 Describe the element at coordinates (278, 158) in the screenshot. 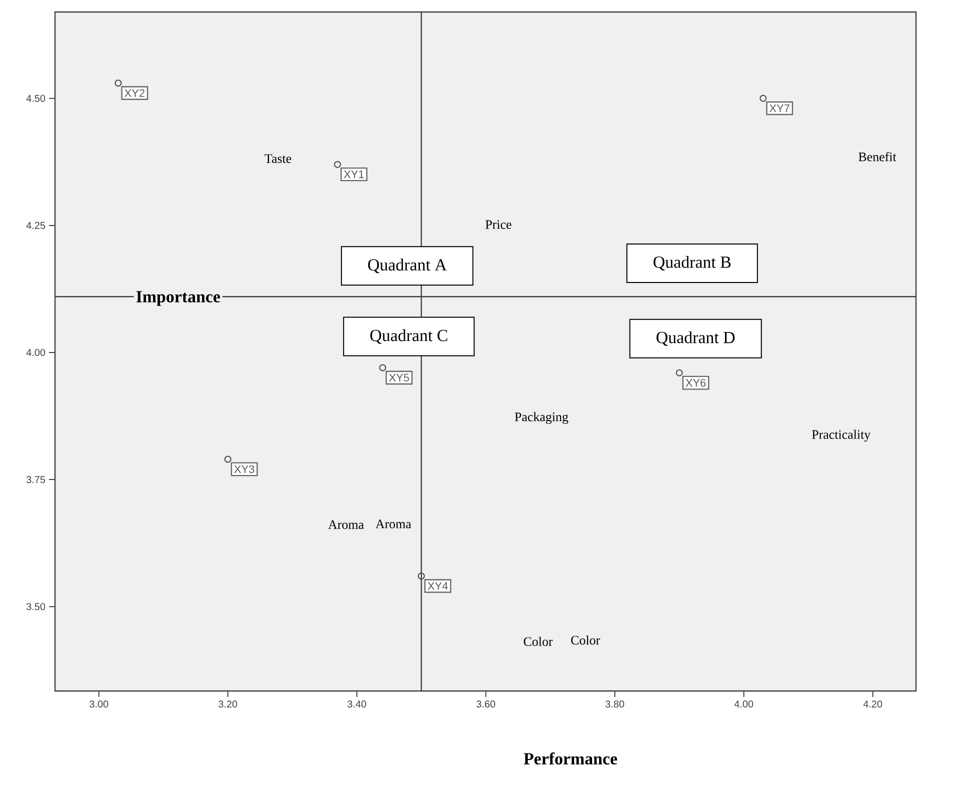

I see `annotation: Taste` at that location.